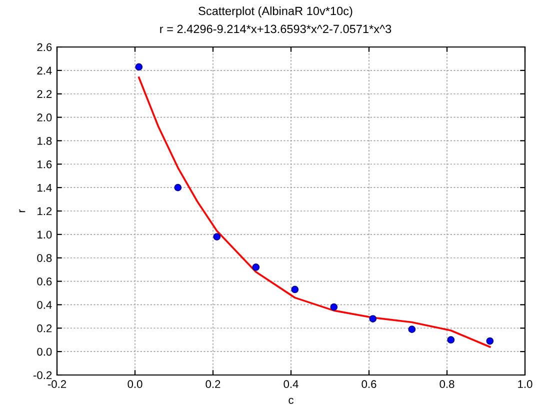  Describe the element at coordinates (45, 211) in the screenshot. I see `y-tick-label: 1.2` at that location.